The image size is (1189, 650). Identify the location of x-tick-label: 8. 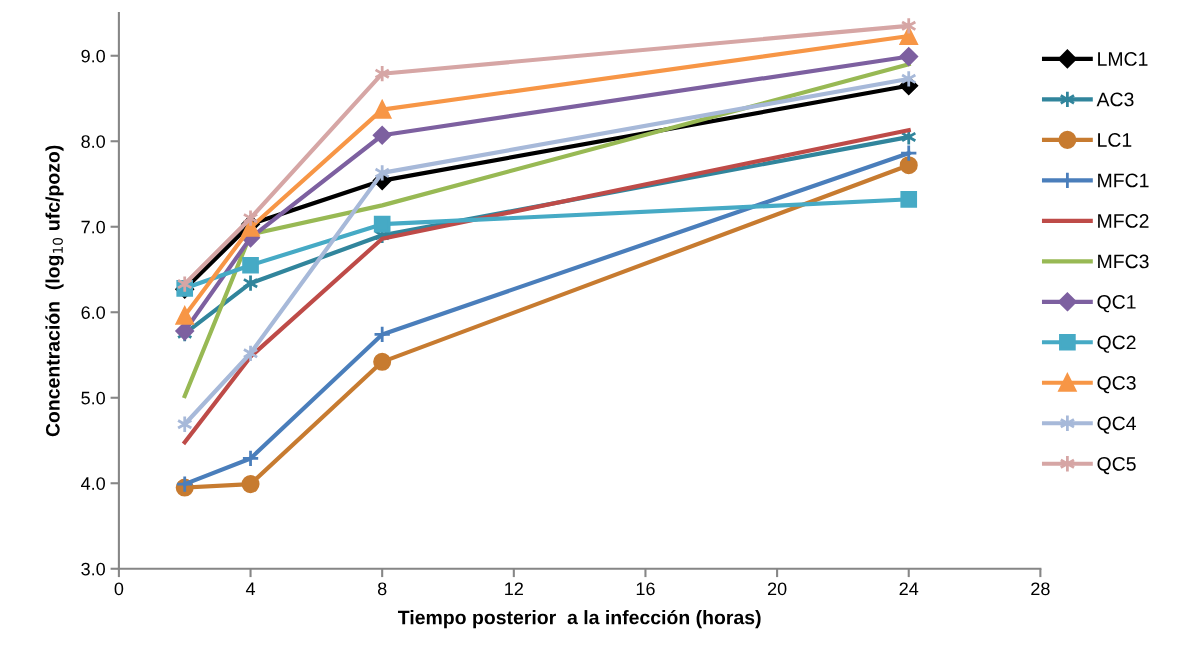
(382, 589).